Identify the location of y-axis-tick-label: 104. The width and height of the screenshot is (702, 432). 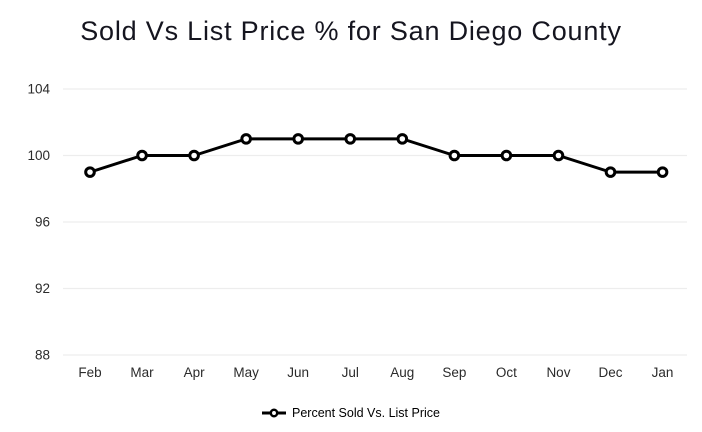
(38, 89).